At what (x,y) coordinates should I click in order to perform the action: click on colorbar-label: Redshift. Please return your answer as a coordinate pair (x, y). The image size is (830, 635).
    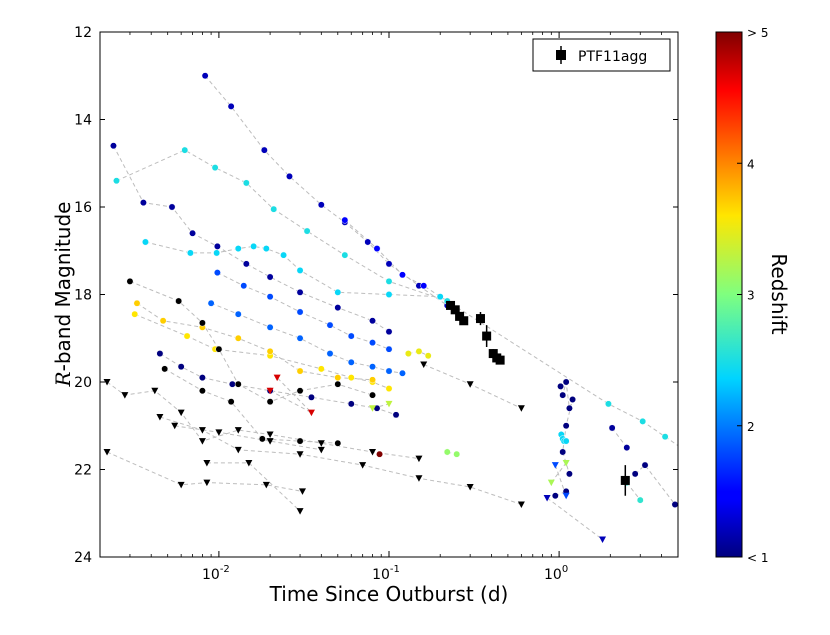
    Looking at the image, I should click on (779, 293).